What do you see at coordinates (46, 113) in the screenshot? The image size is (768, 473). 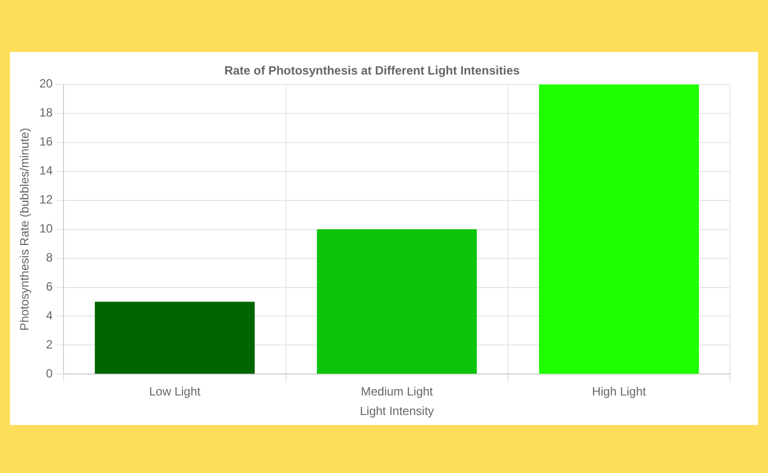 I see `y-tick-label: 18` at bounding box center [46, 113].